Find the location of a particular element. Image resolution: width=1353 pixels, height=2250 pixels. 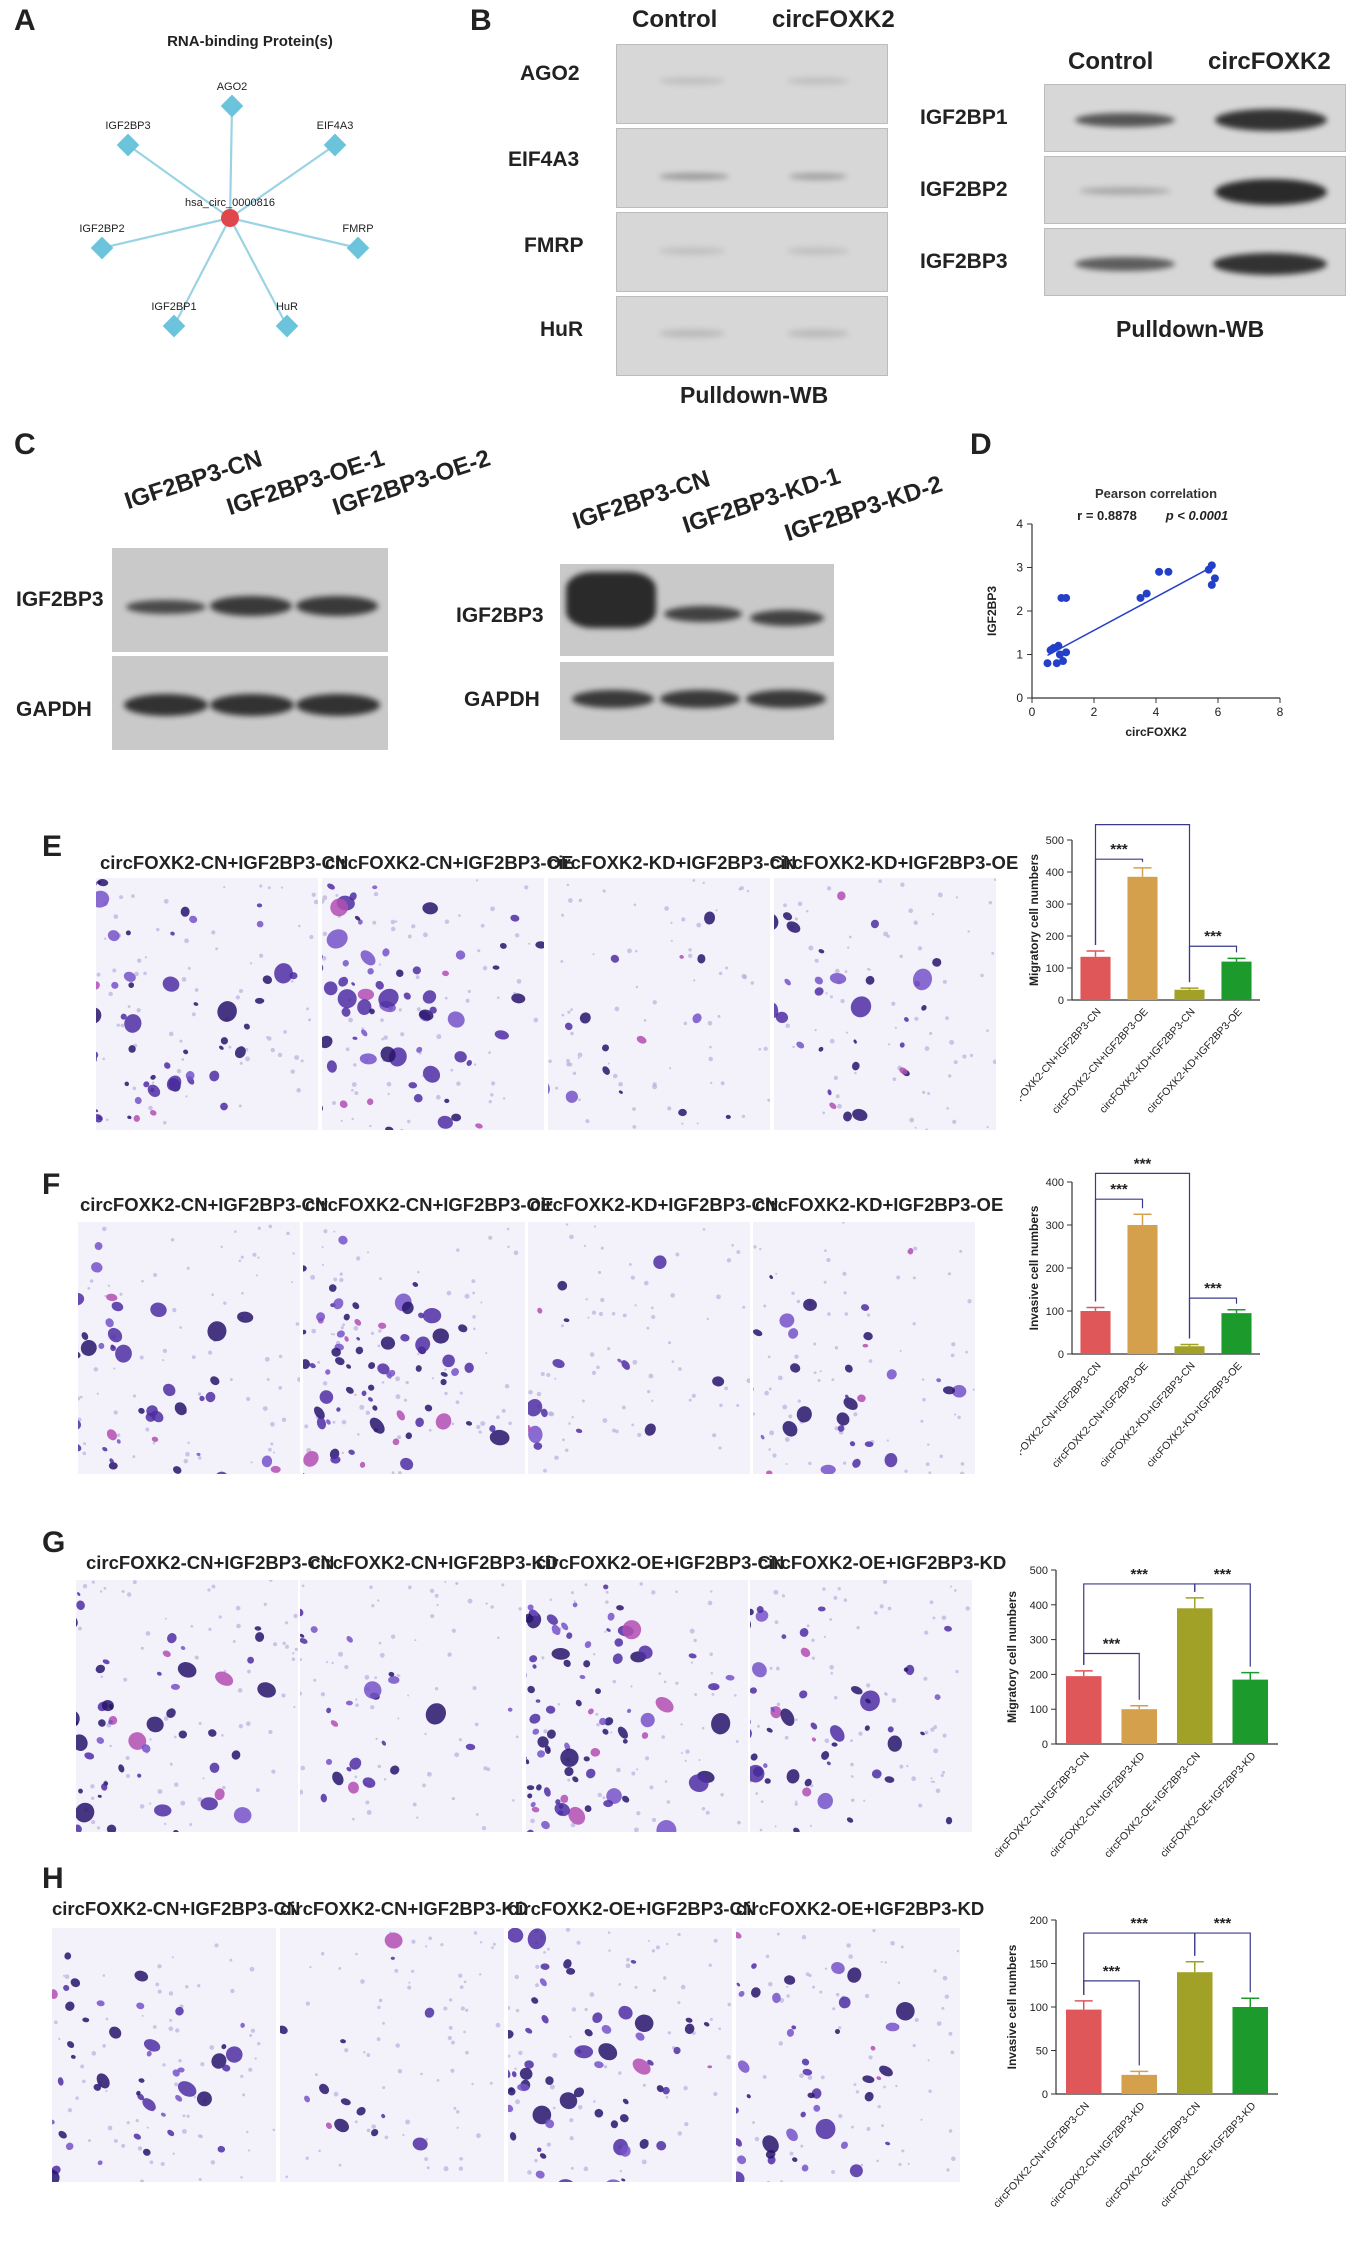

node-label-igf2bp1: IGF2BP1 is located at coordinates (173, 307).